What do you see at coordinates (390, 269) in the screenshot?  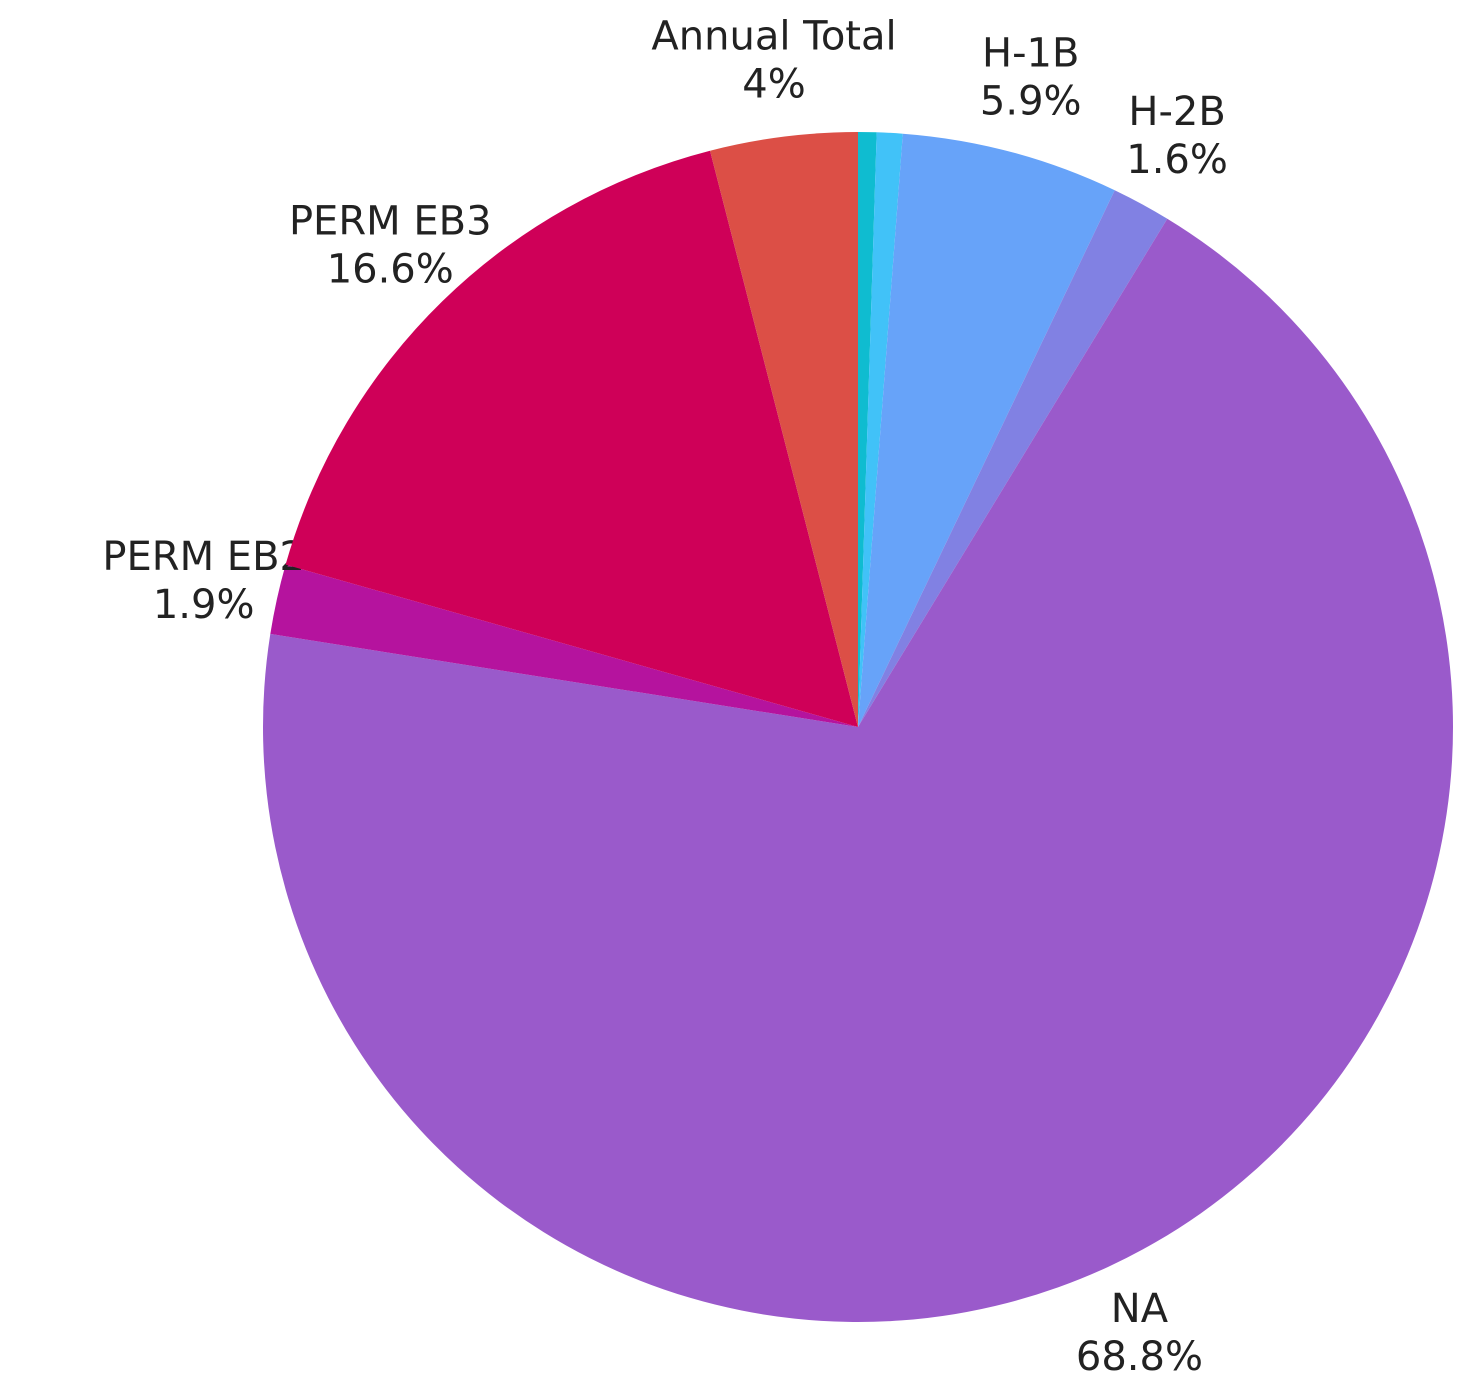 I see `slice-value-label: 16.6%` at bounding box center [390, 269].